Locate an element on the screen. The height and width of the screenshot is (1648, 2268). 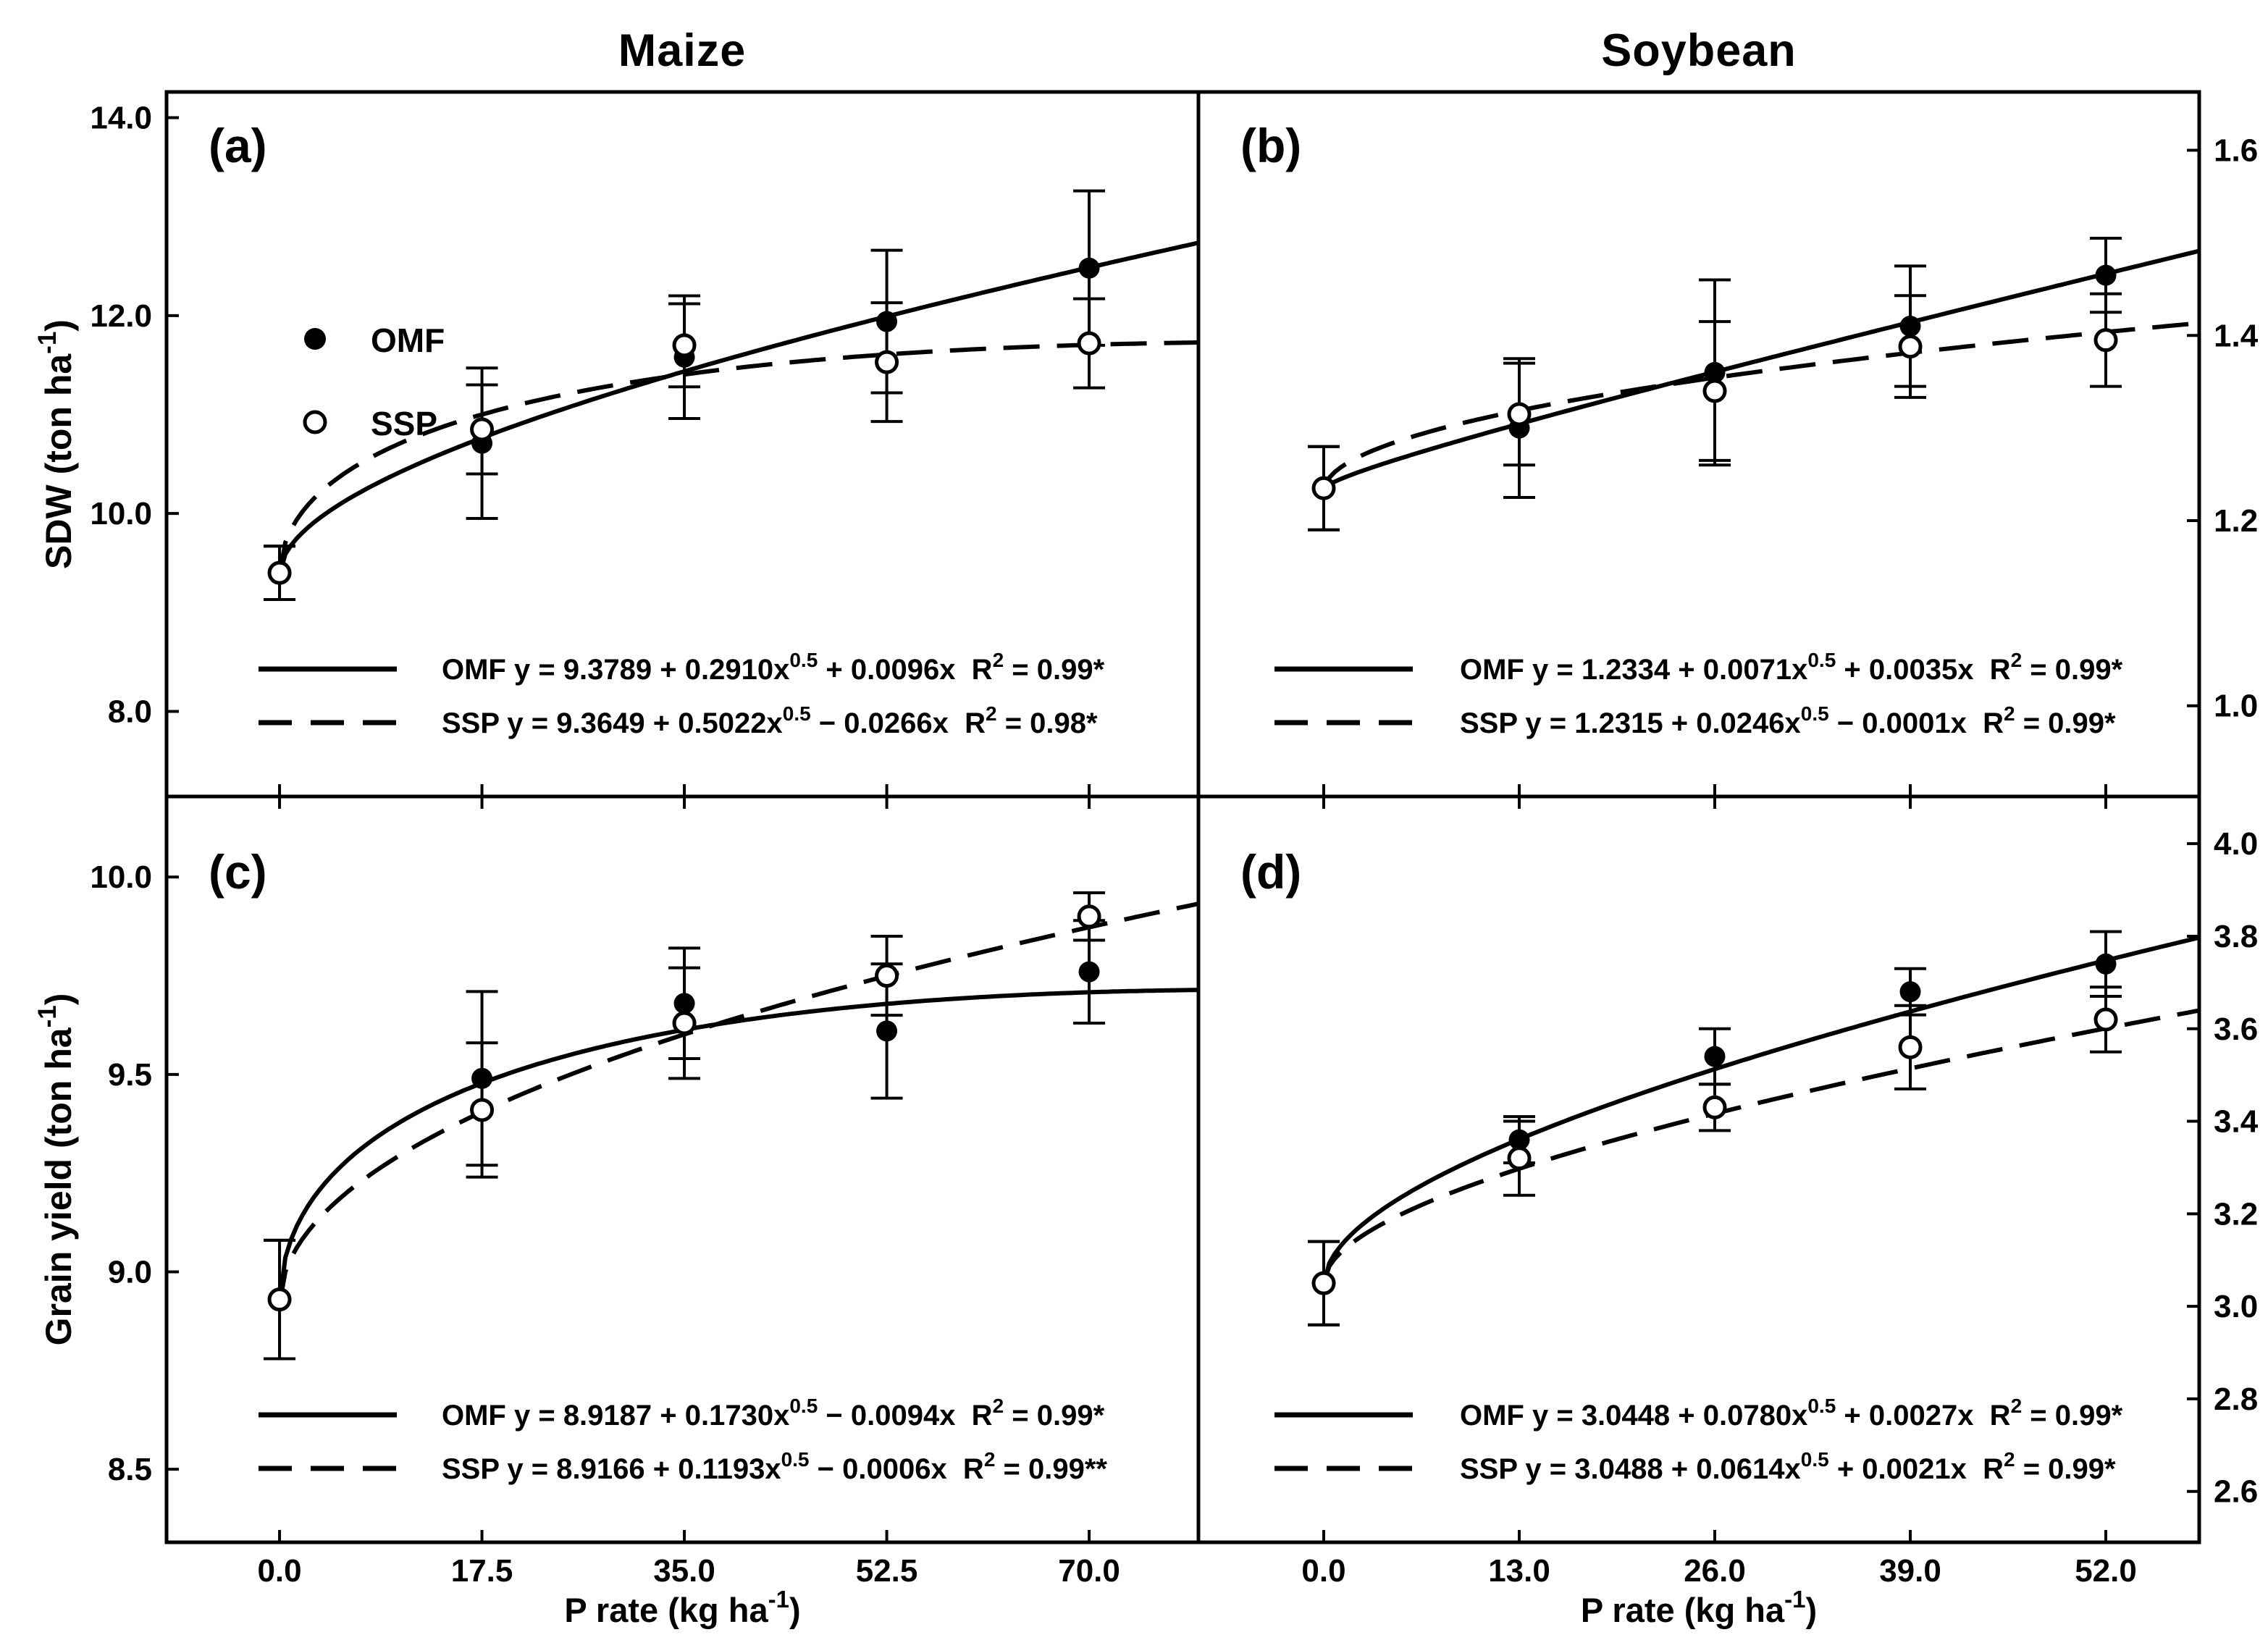
y-tick-label: 8.0 is located at coordinates (130, 711).